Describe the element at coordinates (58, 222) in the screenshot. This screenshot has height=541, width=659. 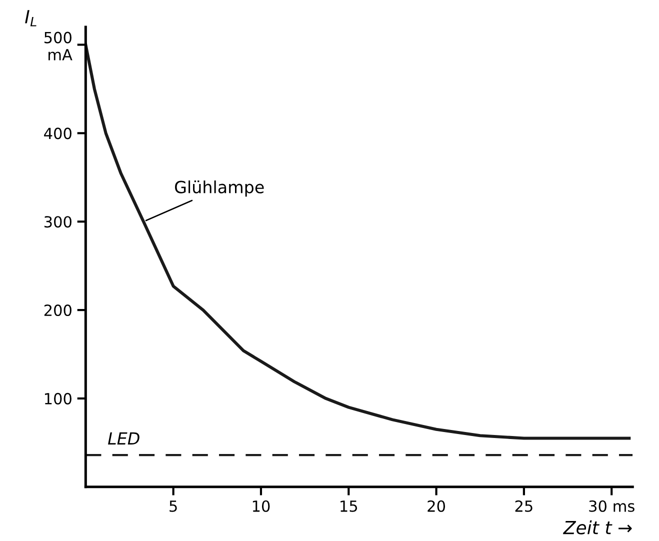
I see `y-tick-label: 300` at that location.